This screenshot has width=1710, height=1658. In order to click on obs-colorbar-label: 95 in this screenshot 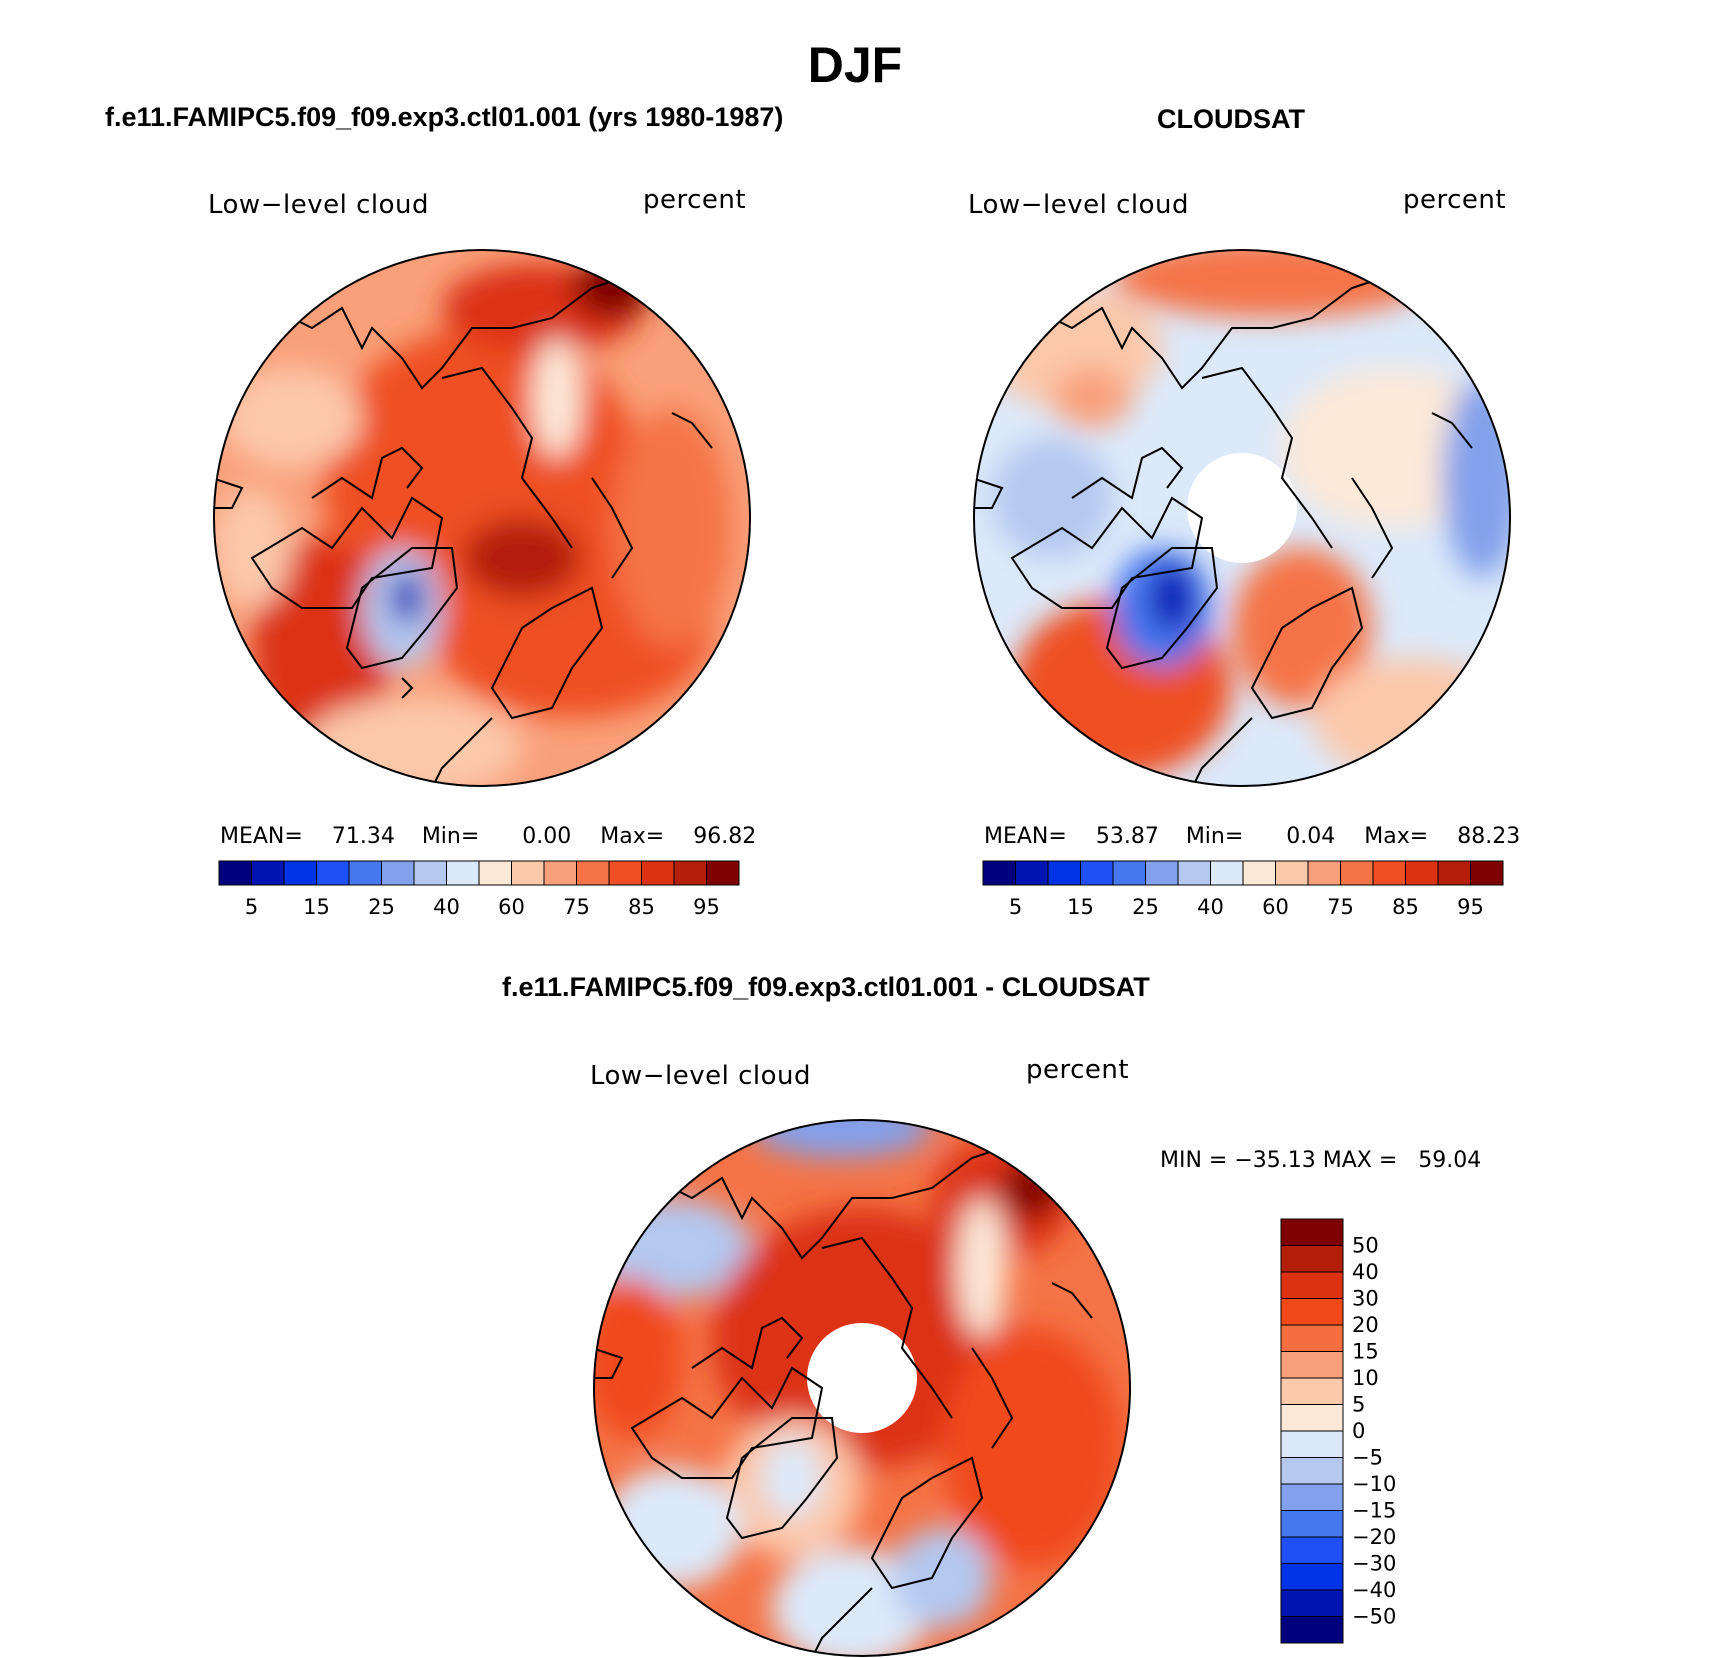, I will do `click(1470, 907)`.